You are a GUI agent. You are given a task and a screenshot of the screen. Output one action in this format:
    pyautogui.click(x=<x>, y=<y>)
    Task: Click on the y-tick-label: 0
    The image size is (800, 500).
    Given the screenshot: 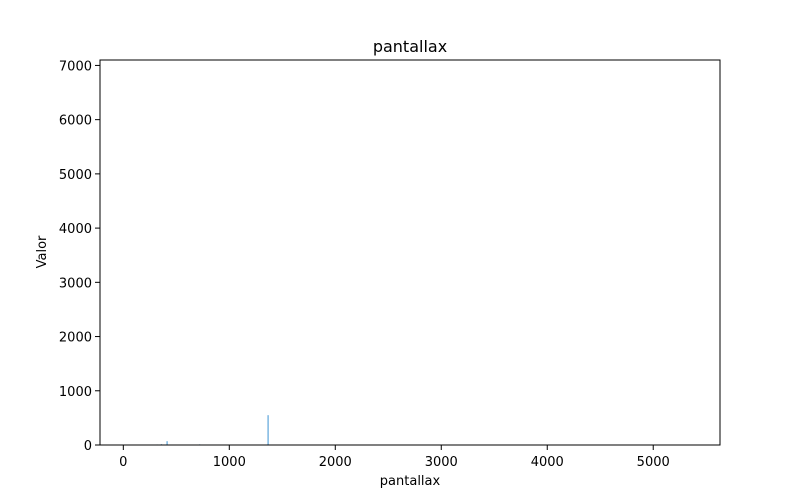 What is the action you would take?
    pyautogui.click(x=88, y=446)
    